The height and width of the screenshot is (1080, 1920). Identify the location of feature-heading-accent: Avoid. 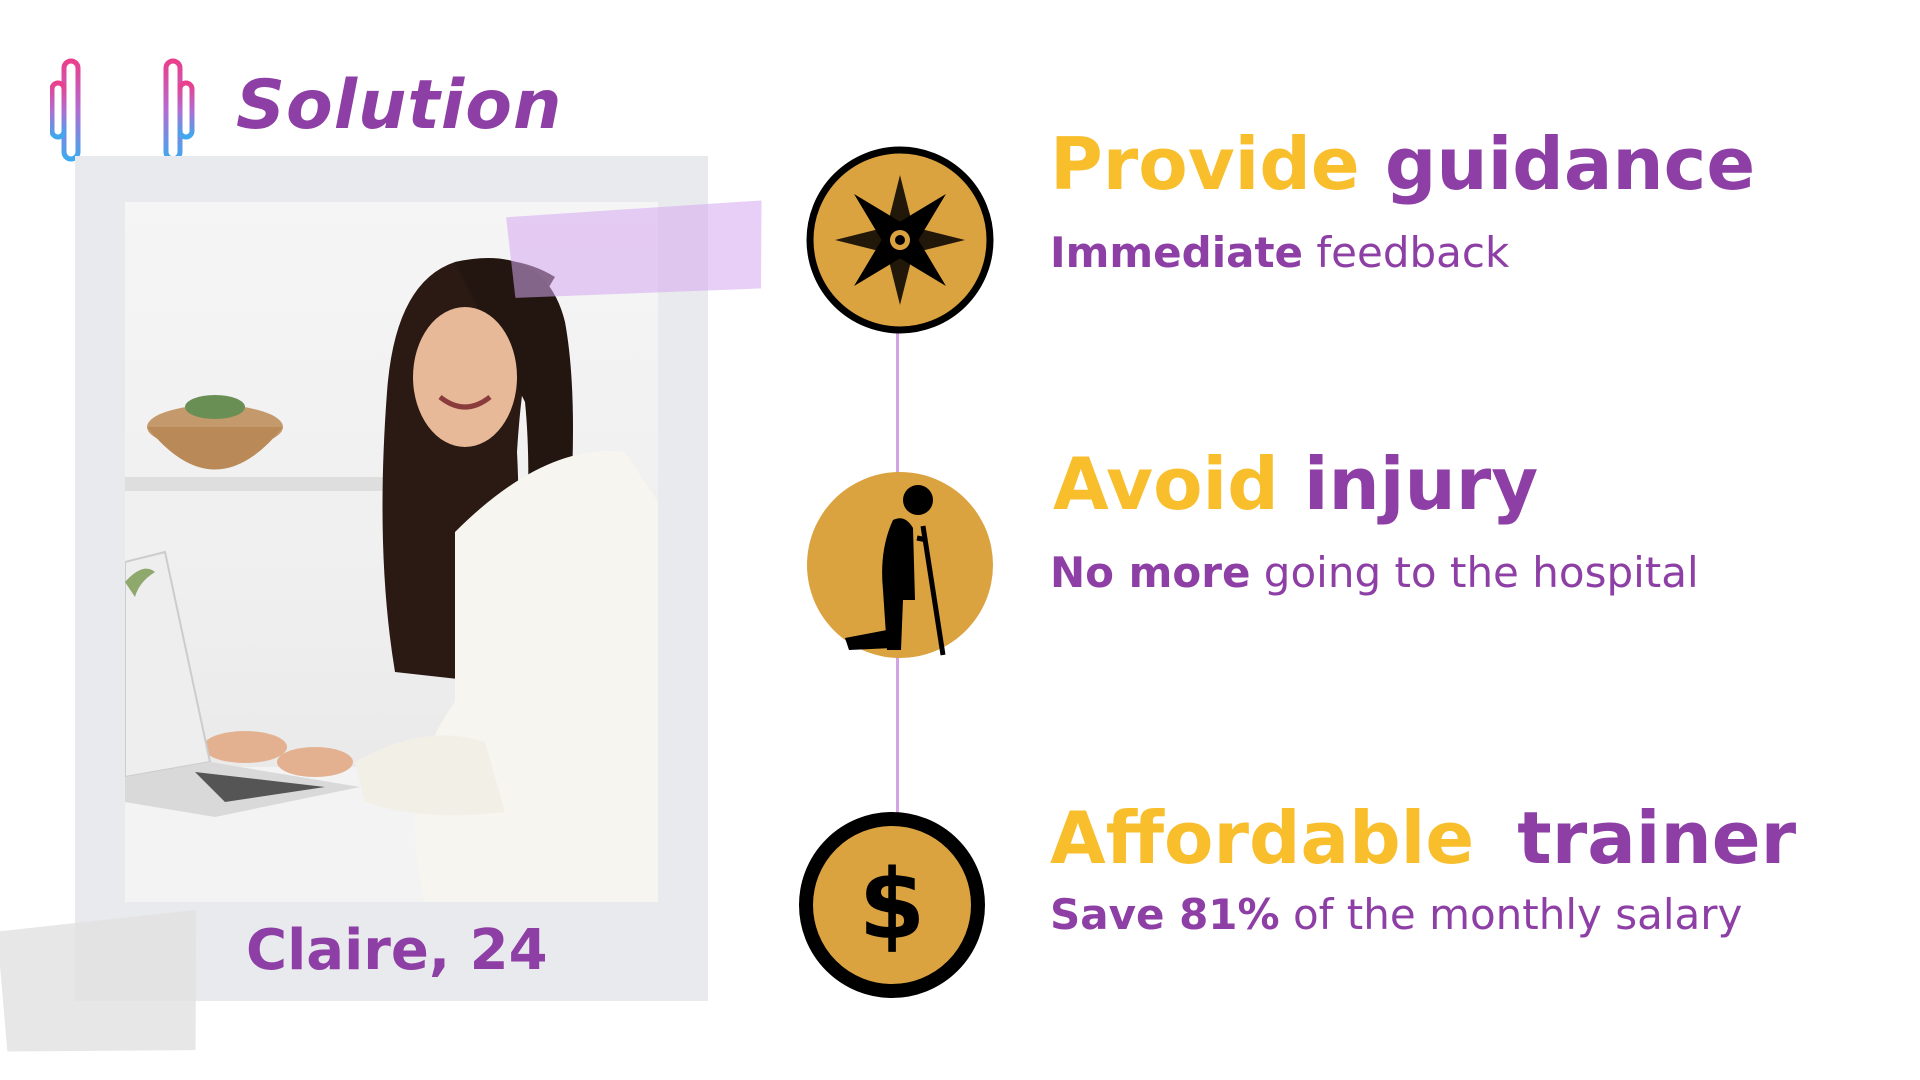
(1166, 484).